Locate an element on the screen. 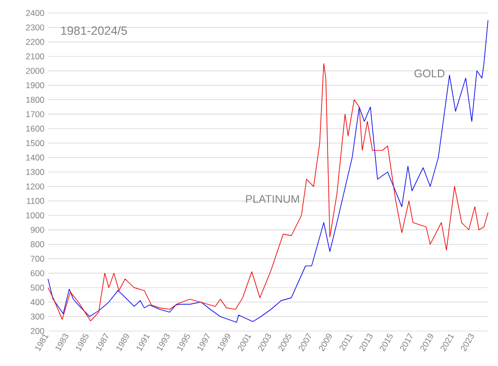  y-tick-label: 900 is located at coordinates (37, 229).